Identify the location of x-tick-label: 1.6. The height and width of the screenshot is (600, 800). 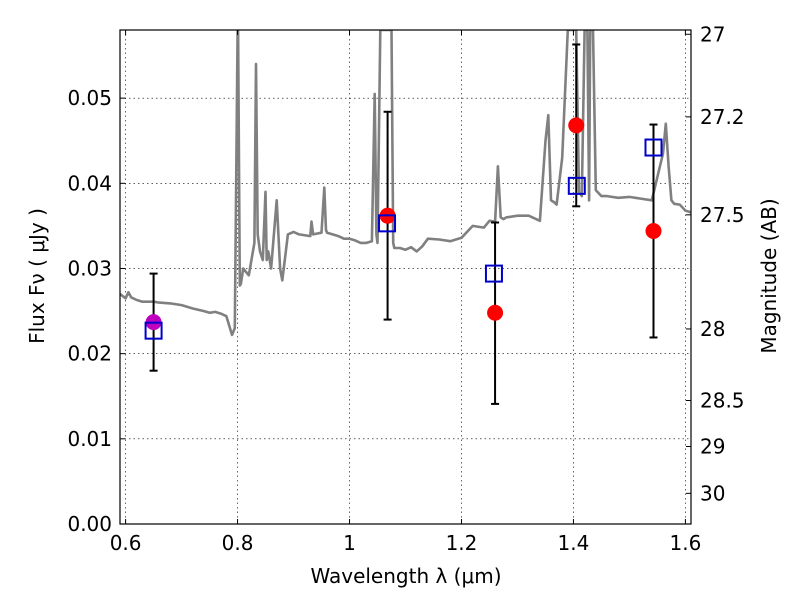
(685, 543).